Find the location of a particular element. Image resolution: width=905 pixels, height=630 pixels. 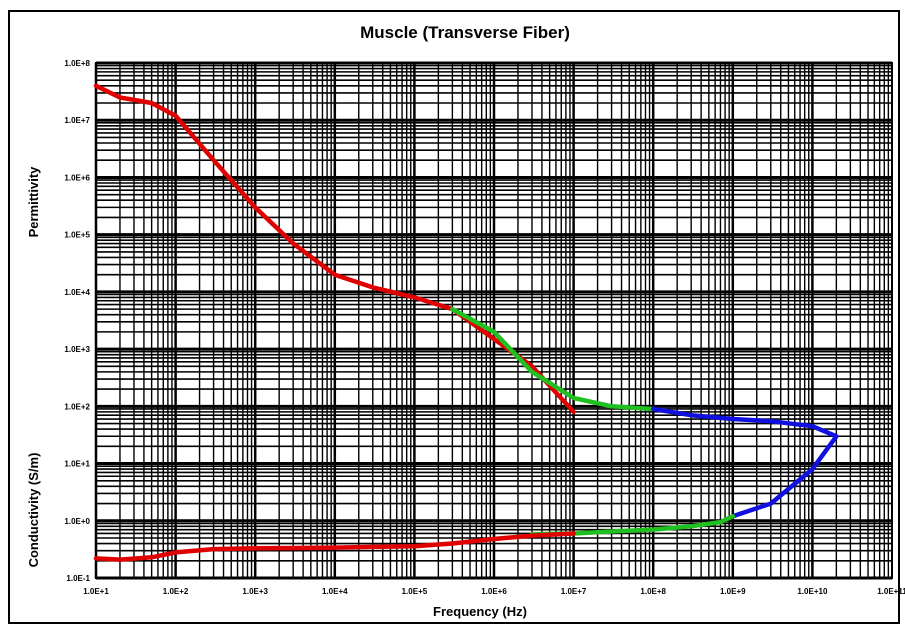

y-tick-label: 1.0E+0 is located at coordinates (77, 521).